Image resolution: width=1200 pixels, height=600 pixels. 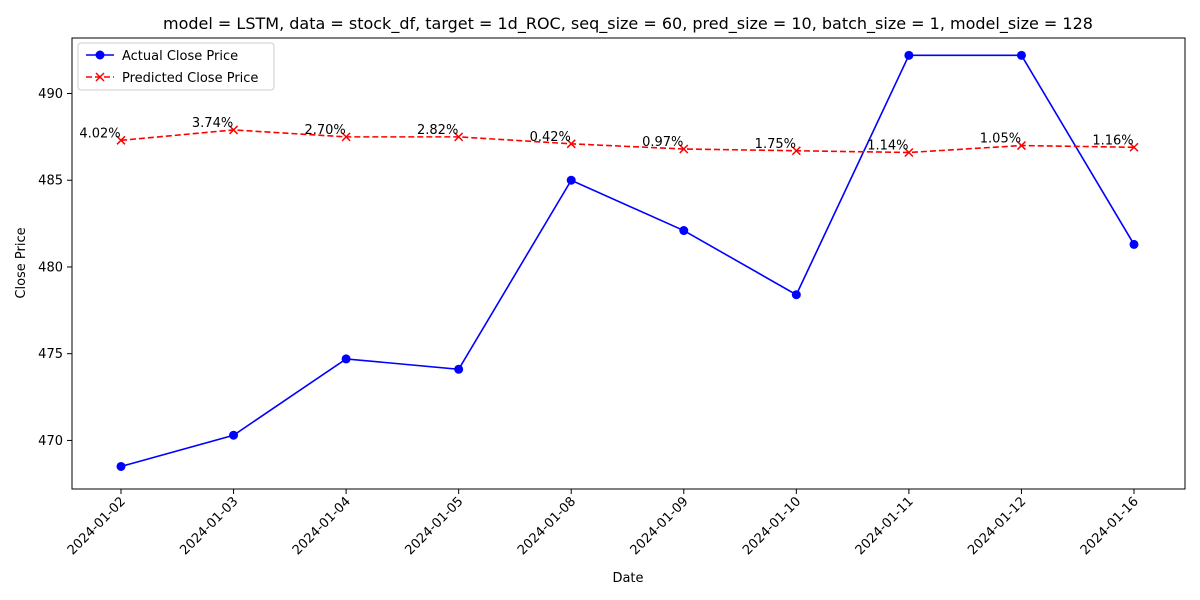 What do you see at coordinates (885, 526) in the screenshot?
I see `x-tick-label: 2024-01-11` at bounding box center [885, 526].